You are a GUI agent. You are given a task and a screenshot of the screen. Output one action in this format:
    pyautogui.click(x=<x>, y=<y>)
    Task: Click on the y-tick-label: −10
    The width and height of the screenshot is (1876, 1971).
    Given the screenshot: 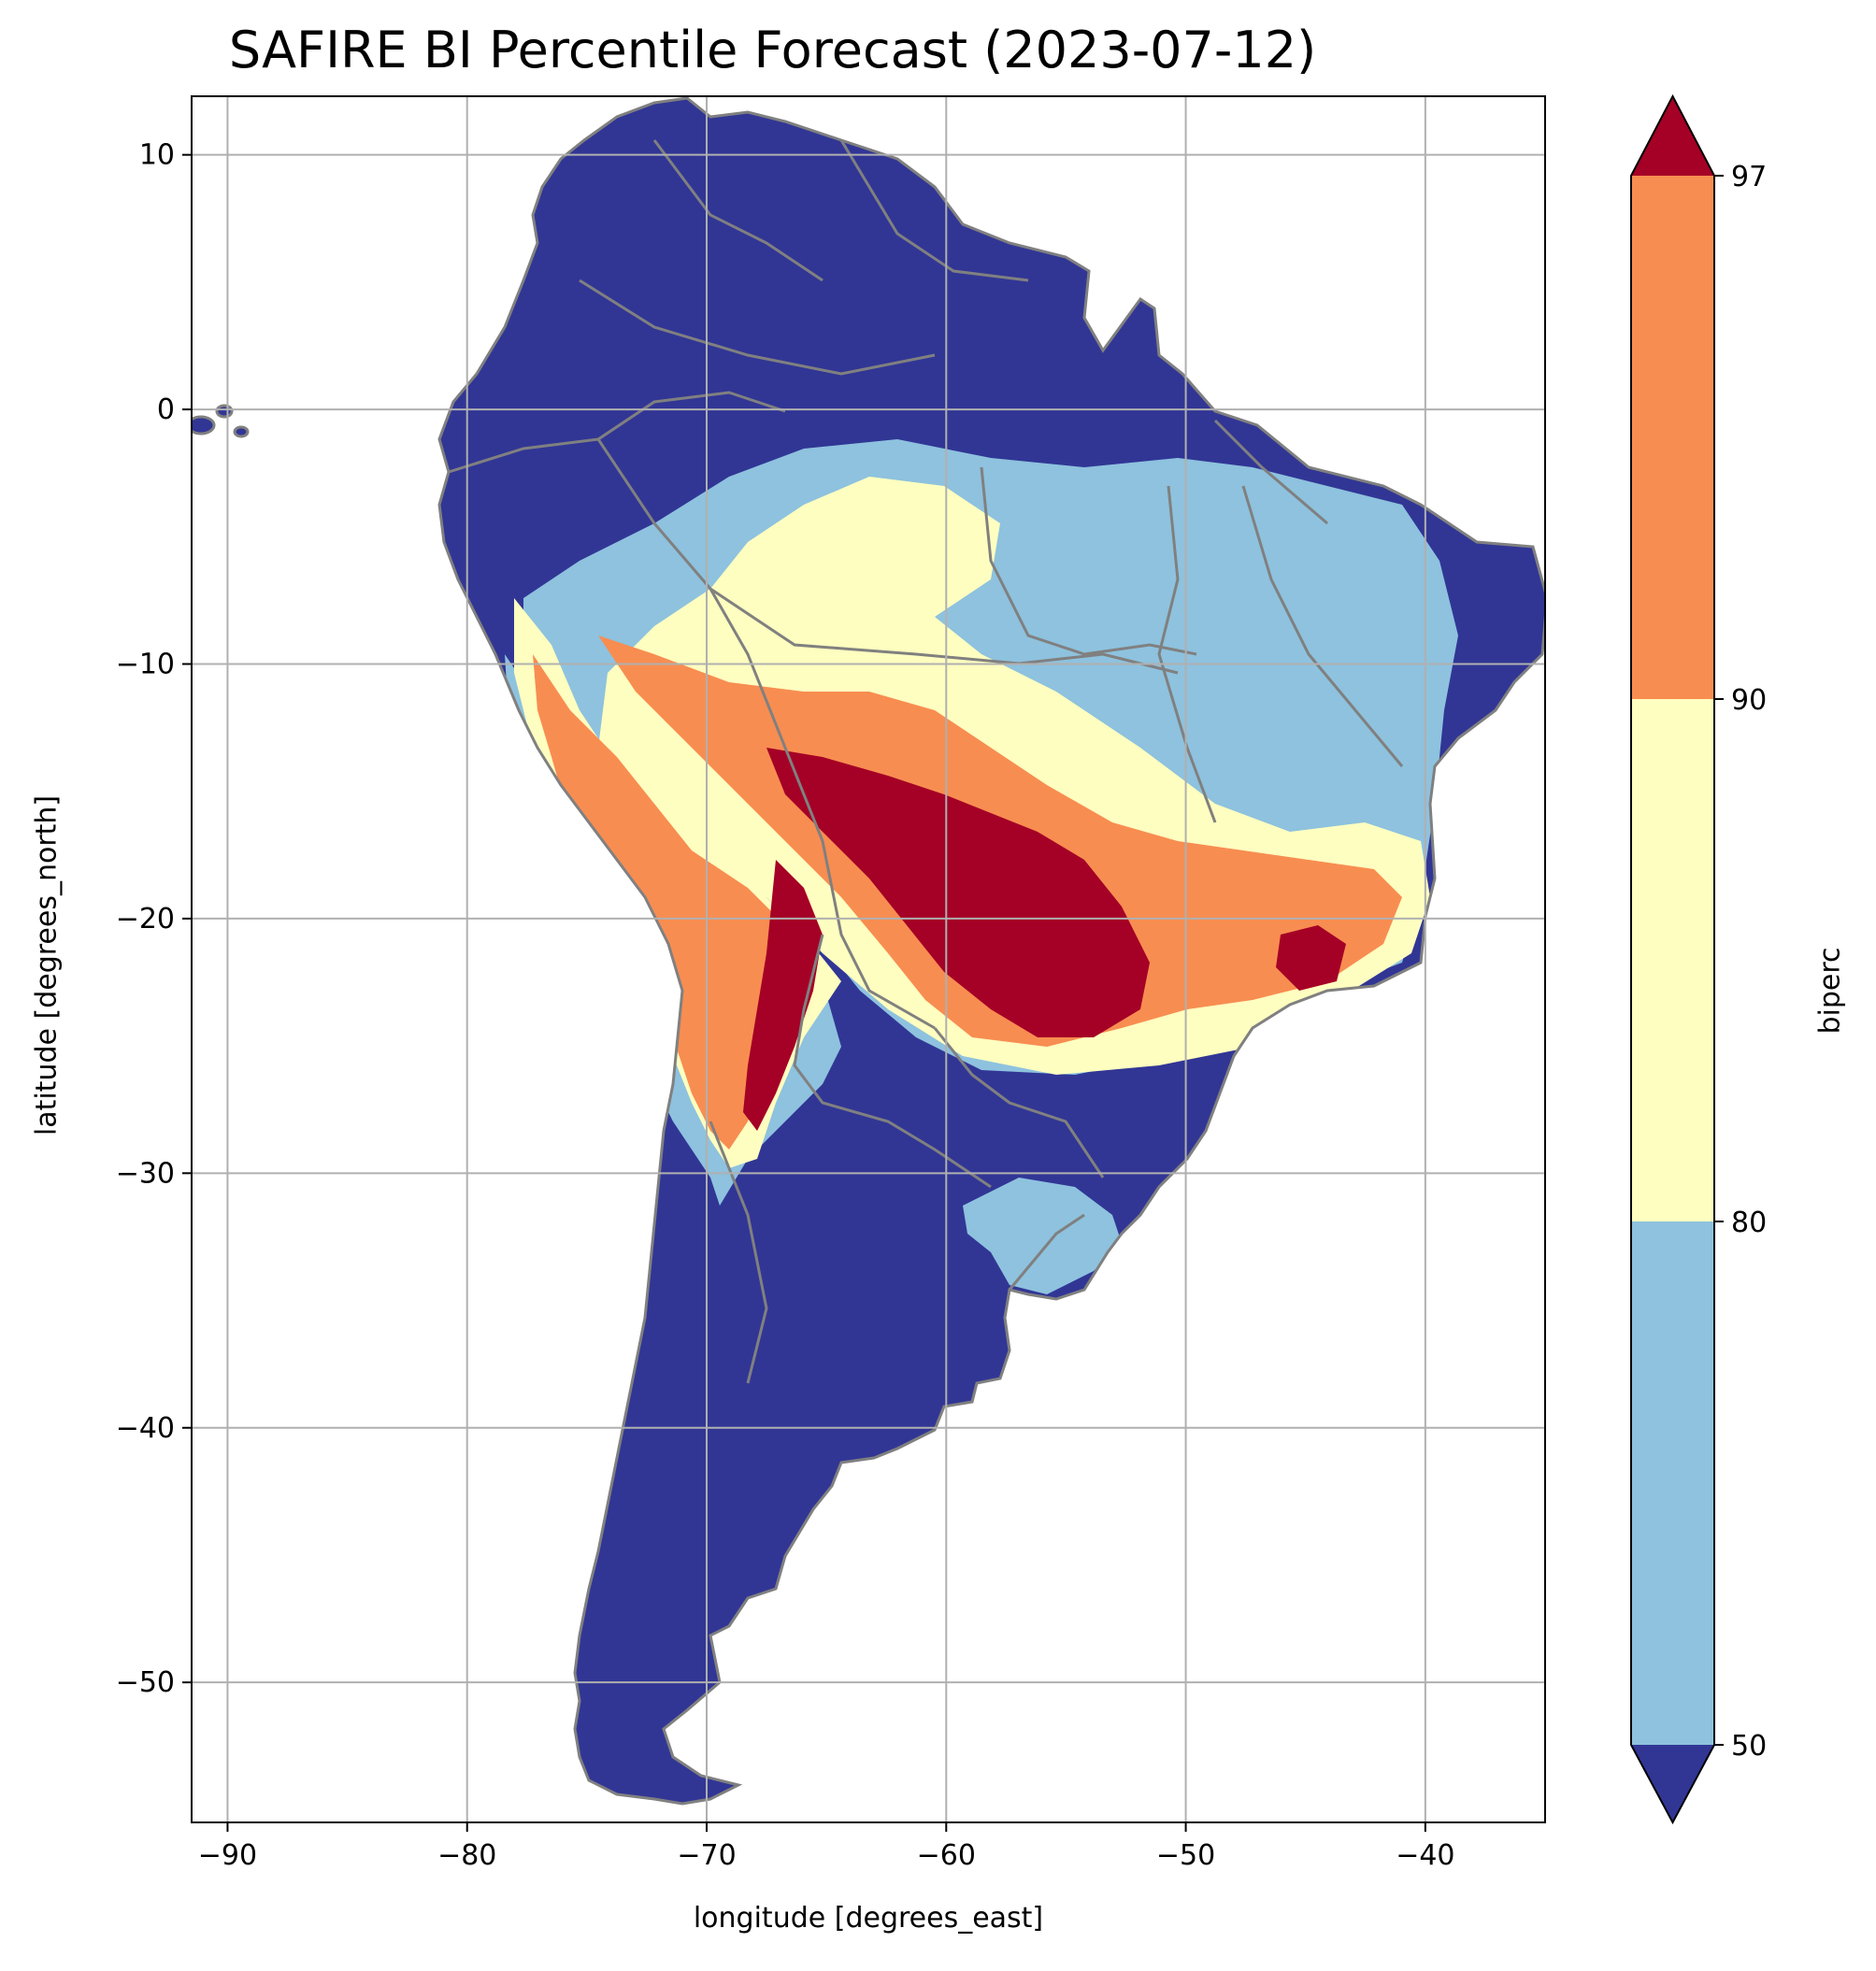 What is the action you would take?
    pyautogui.click(x=146, y=664)
    